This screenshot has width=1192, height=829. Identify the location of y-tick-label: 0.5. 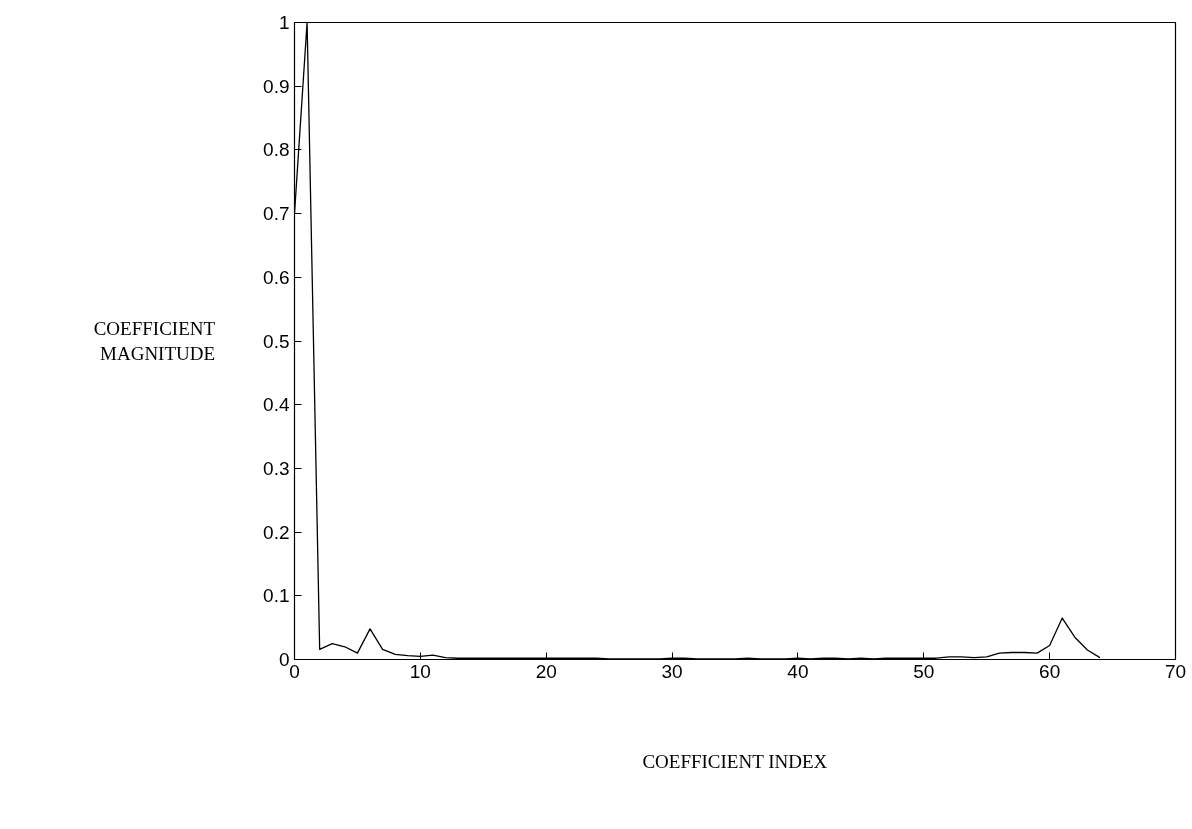
(276, 341).